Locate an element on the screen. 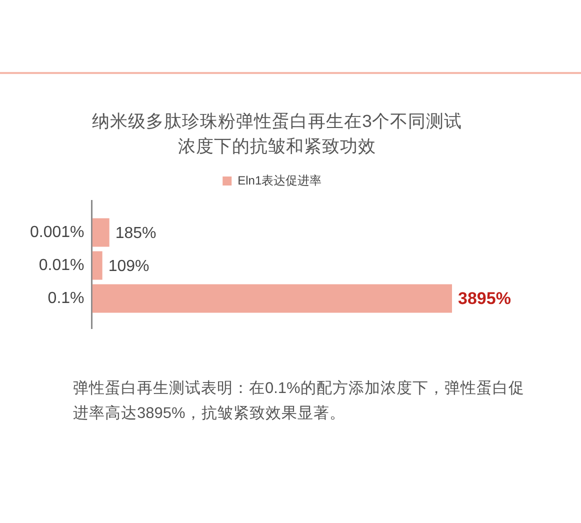  y-tick-label: 0.1% is located at coordinates (66, 298).